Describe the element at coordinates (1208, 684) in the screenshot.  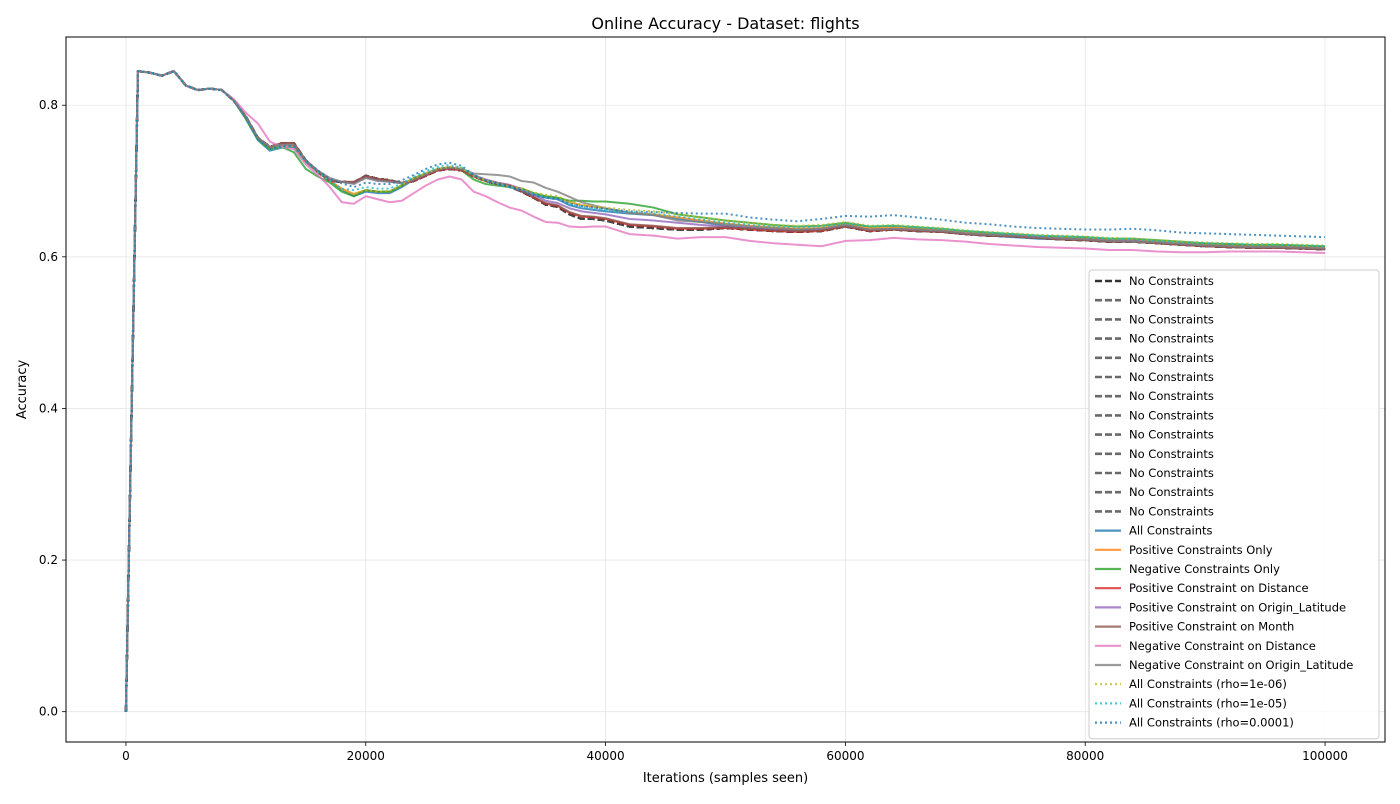
I see `legend-label: All Constraints (rho=1e-06)` at that location.